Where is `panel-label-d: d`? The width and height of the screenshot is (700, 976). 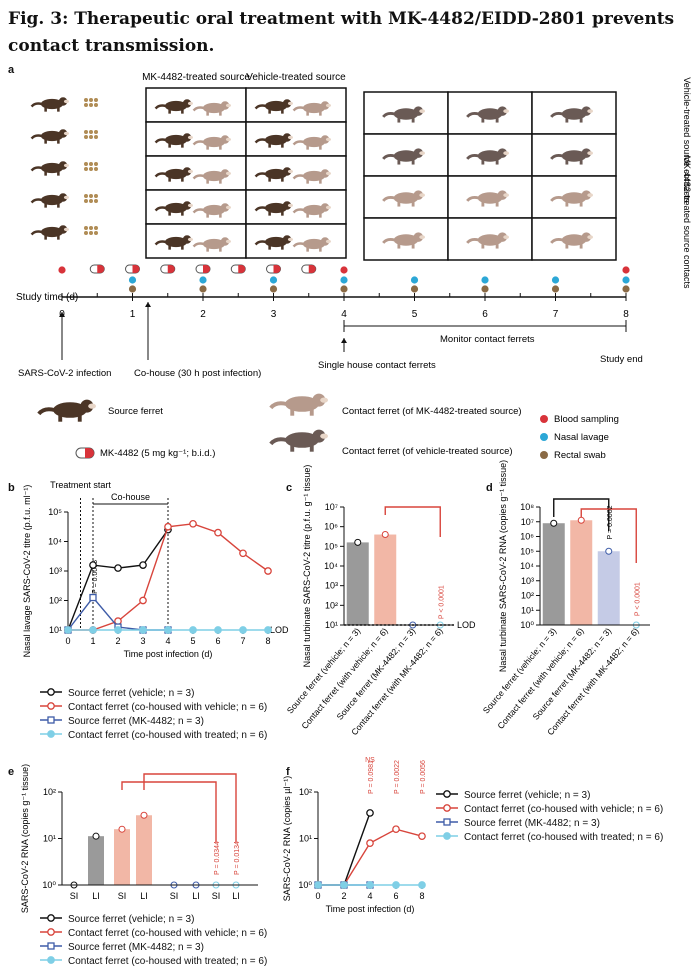 panel-label-d: d is located at coordinates (489, 488).